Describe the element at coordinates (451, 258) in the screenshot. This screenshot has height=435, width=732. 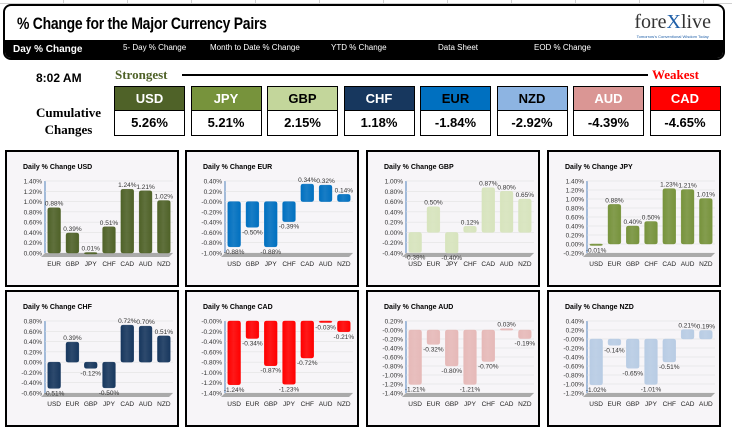
I see `data-label: -0.40%` at that location.